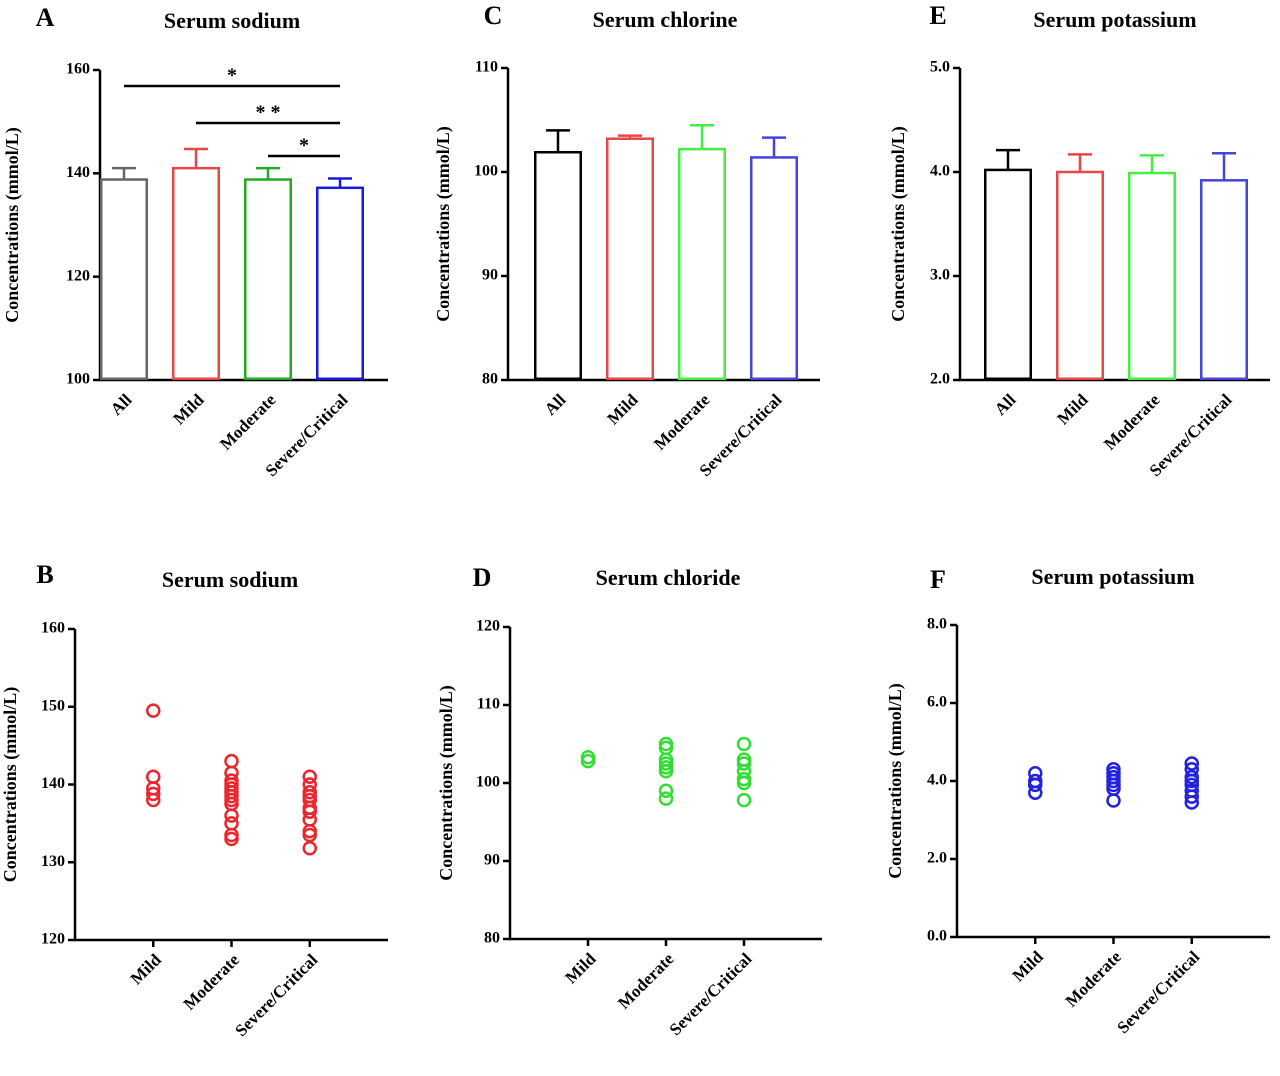 This screenshot has width=1280, height=1076. What do you see at coordinates (937, 936) in the screenshot?
I see `y-tick-label: 0.0` at bounding box center [937, 936].